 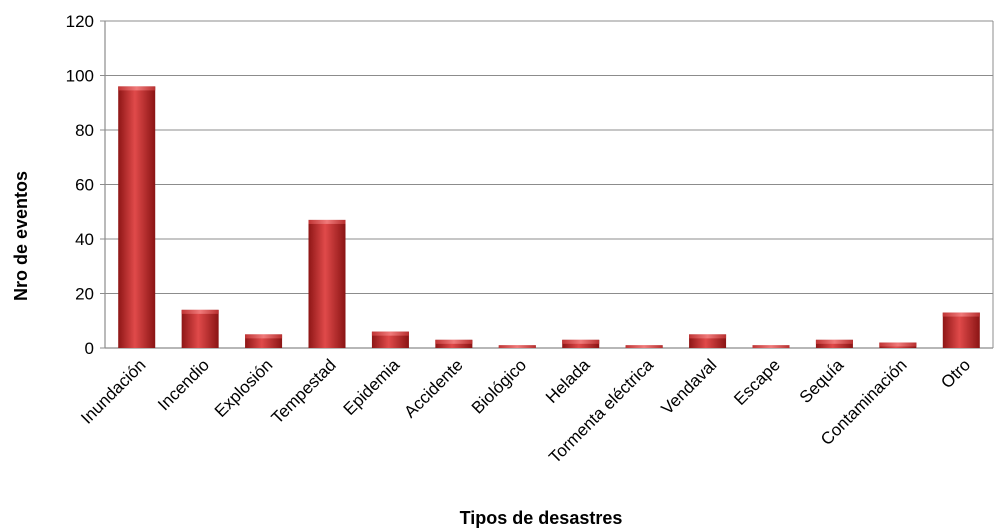 What do you see at coordinates (757, 382) in the screenshot?
I see `x-tick-label: Escape` at bounding box center [757, 382].